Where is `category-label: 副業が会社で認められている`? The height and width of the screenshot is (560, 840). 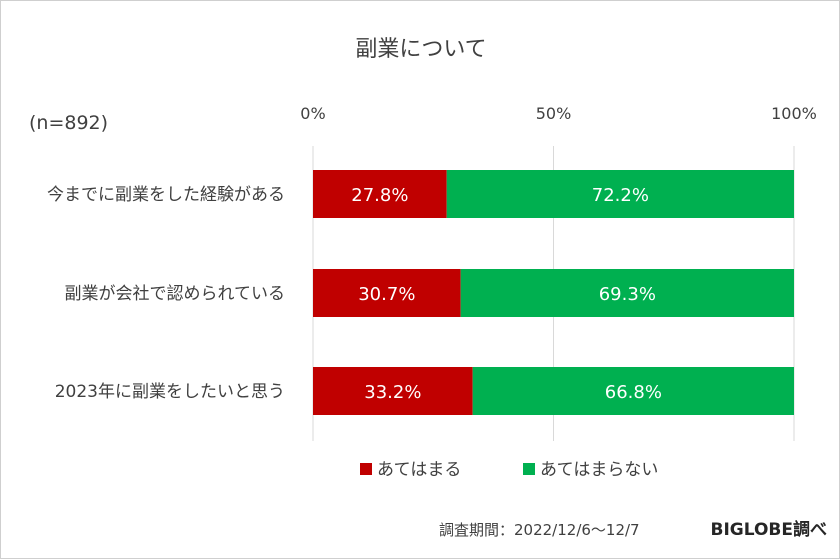 category-label: 副業が会社で認められている is located at coordinates (175, 294).